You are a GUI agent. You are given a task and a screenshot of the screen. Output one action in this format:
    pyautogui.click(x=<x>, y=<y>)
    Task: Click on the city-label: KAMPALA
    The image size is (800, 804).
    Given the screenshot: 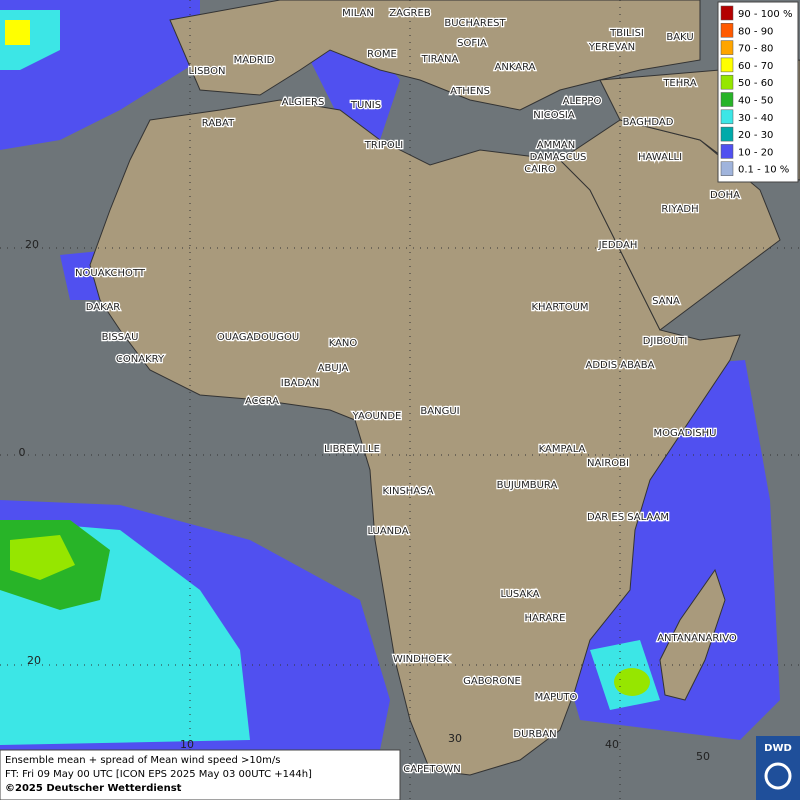 What is the action you would take?
    pyautogui.click(x=562, y=449)
    